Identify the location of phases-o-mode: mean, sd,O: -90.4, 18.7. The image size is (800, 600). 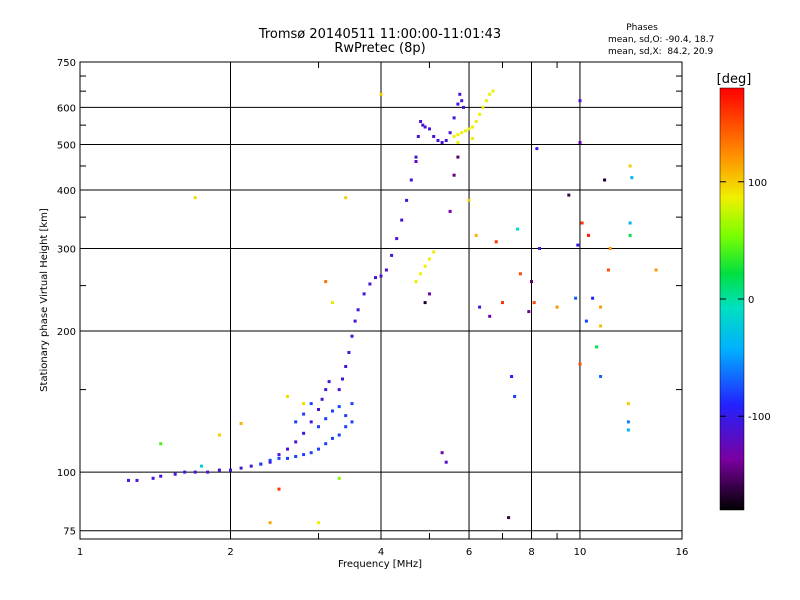
(661, 40).